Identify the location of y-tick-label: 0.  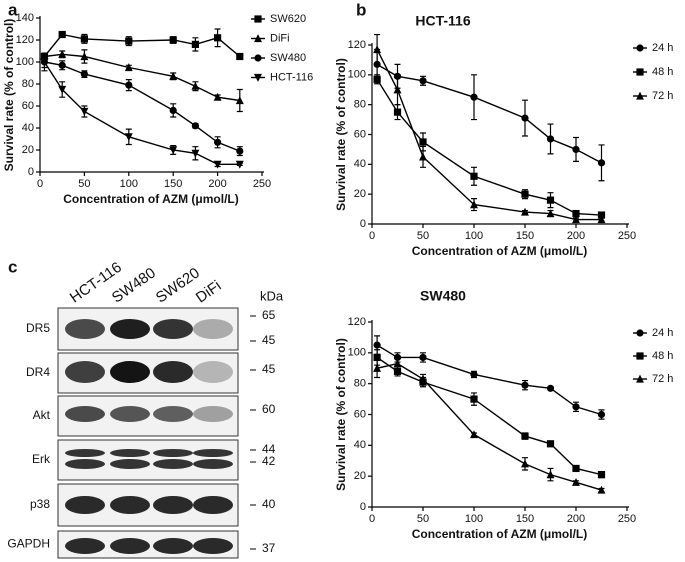
(31, 172).